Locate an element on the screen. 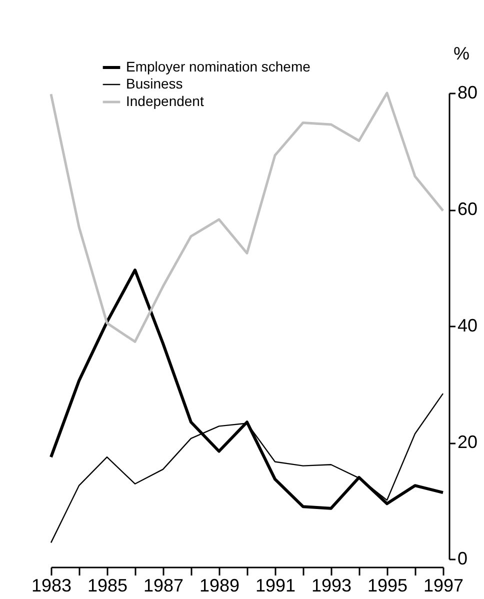 The width and height of the screenshot is (484, 599). x-tick-label: 1989 is located at coordinates (219, 586).